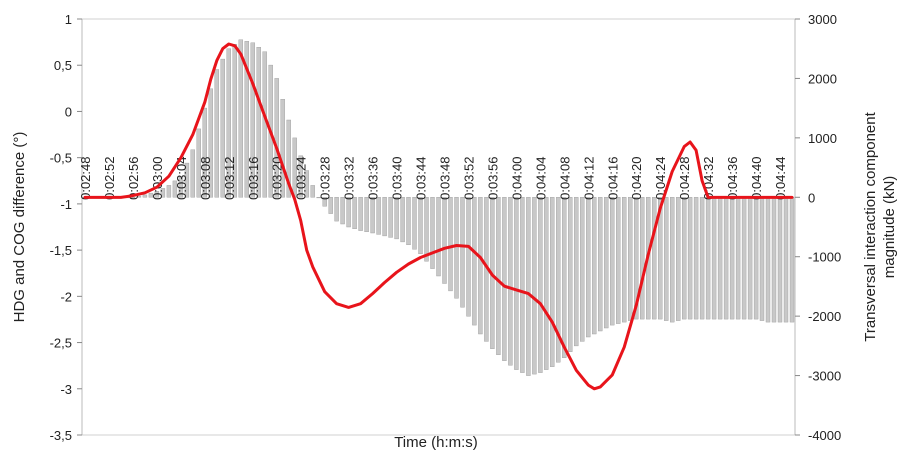 The image size is (910, 458). Describe the element at coordinates (68, 19) in the screenshot. I see `left-tick-label: 1` at that location.